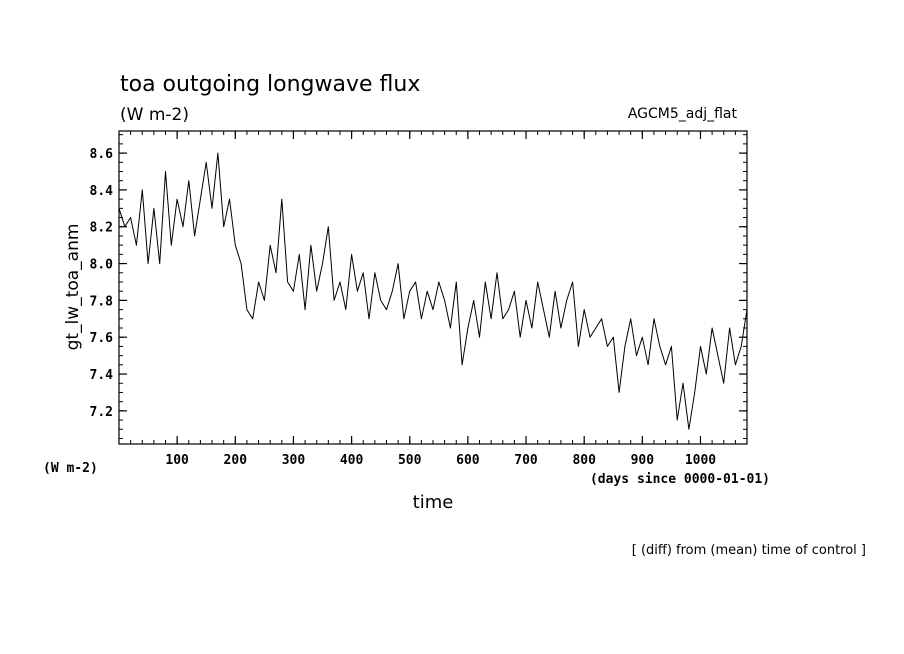 The width and height of the screenshot is (904, 654). Describe the element at coordinates (700, 460) in the screenshot. I see `x-tick-label: 1000` at that location.